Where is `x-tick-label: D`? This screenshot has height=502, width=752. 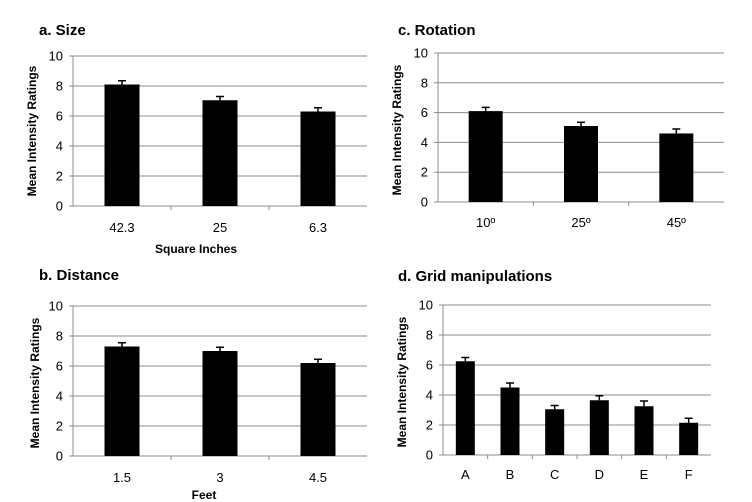
x-tick-label: D is located at coordinates (599, 474).